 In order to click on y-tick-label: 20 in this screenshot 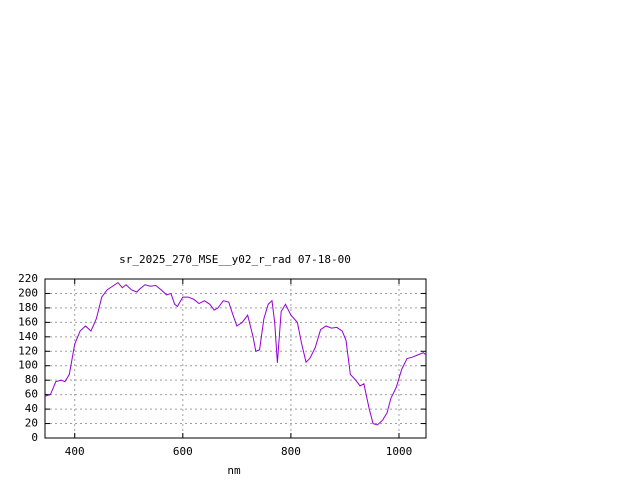, I will do `click(31, 423)`.